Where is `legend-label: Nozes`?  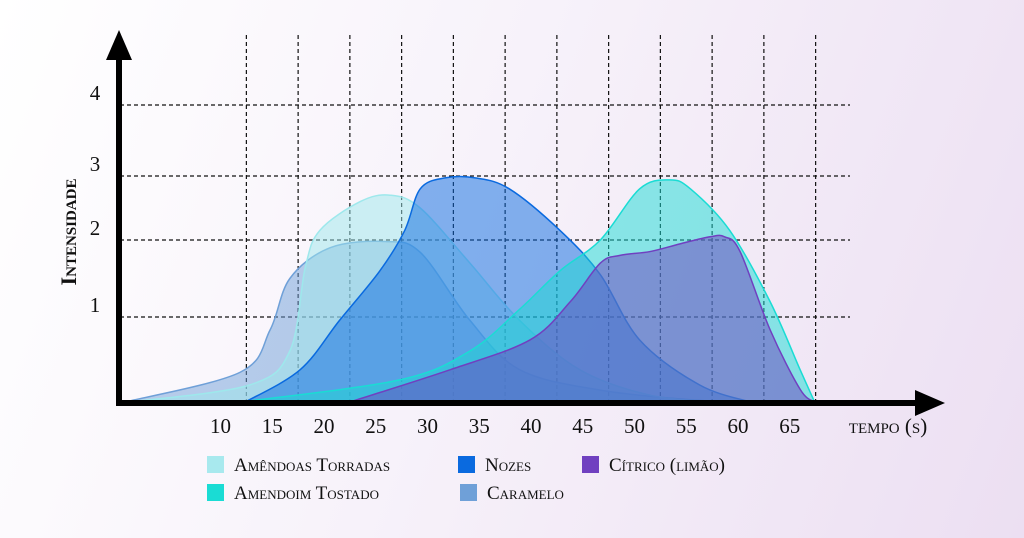 legend-label: Nozes is located at coordinates (508, 465).